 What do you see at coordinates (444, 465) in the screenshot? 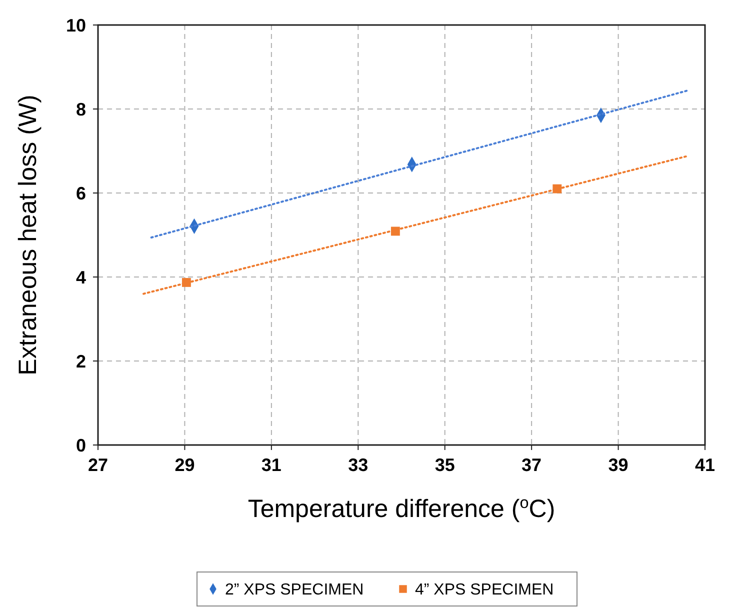
I see `x-tick-label: 35` at bounding box center [444, 465].